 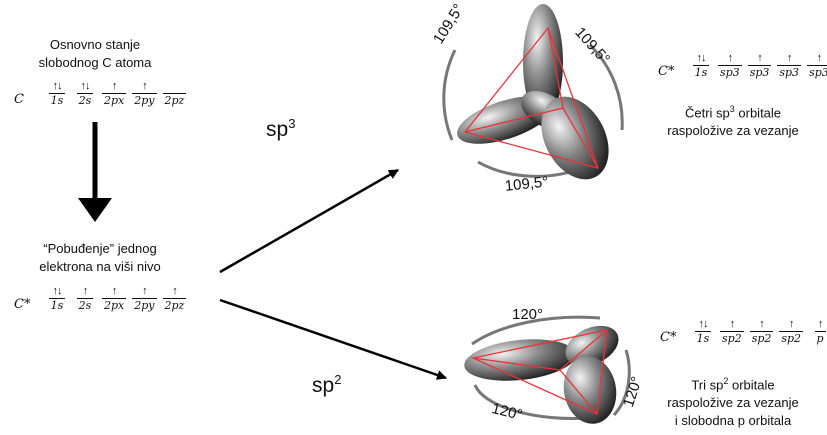 I want to click on orbital-box: ↑ 2pz, so click(x=174, y=298).